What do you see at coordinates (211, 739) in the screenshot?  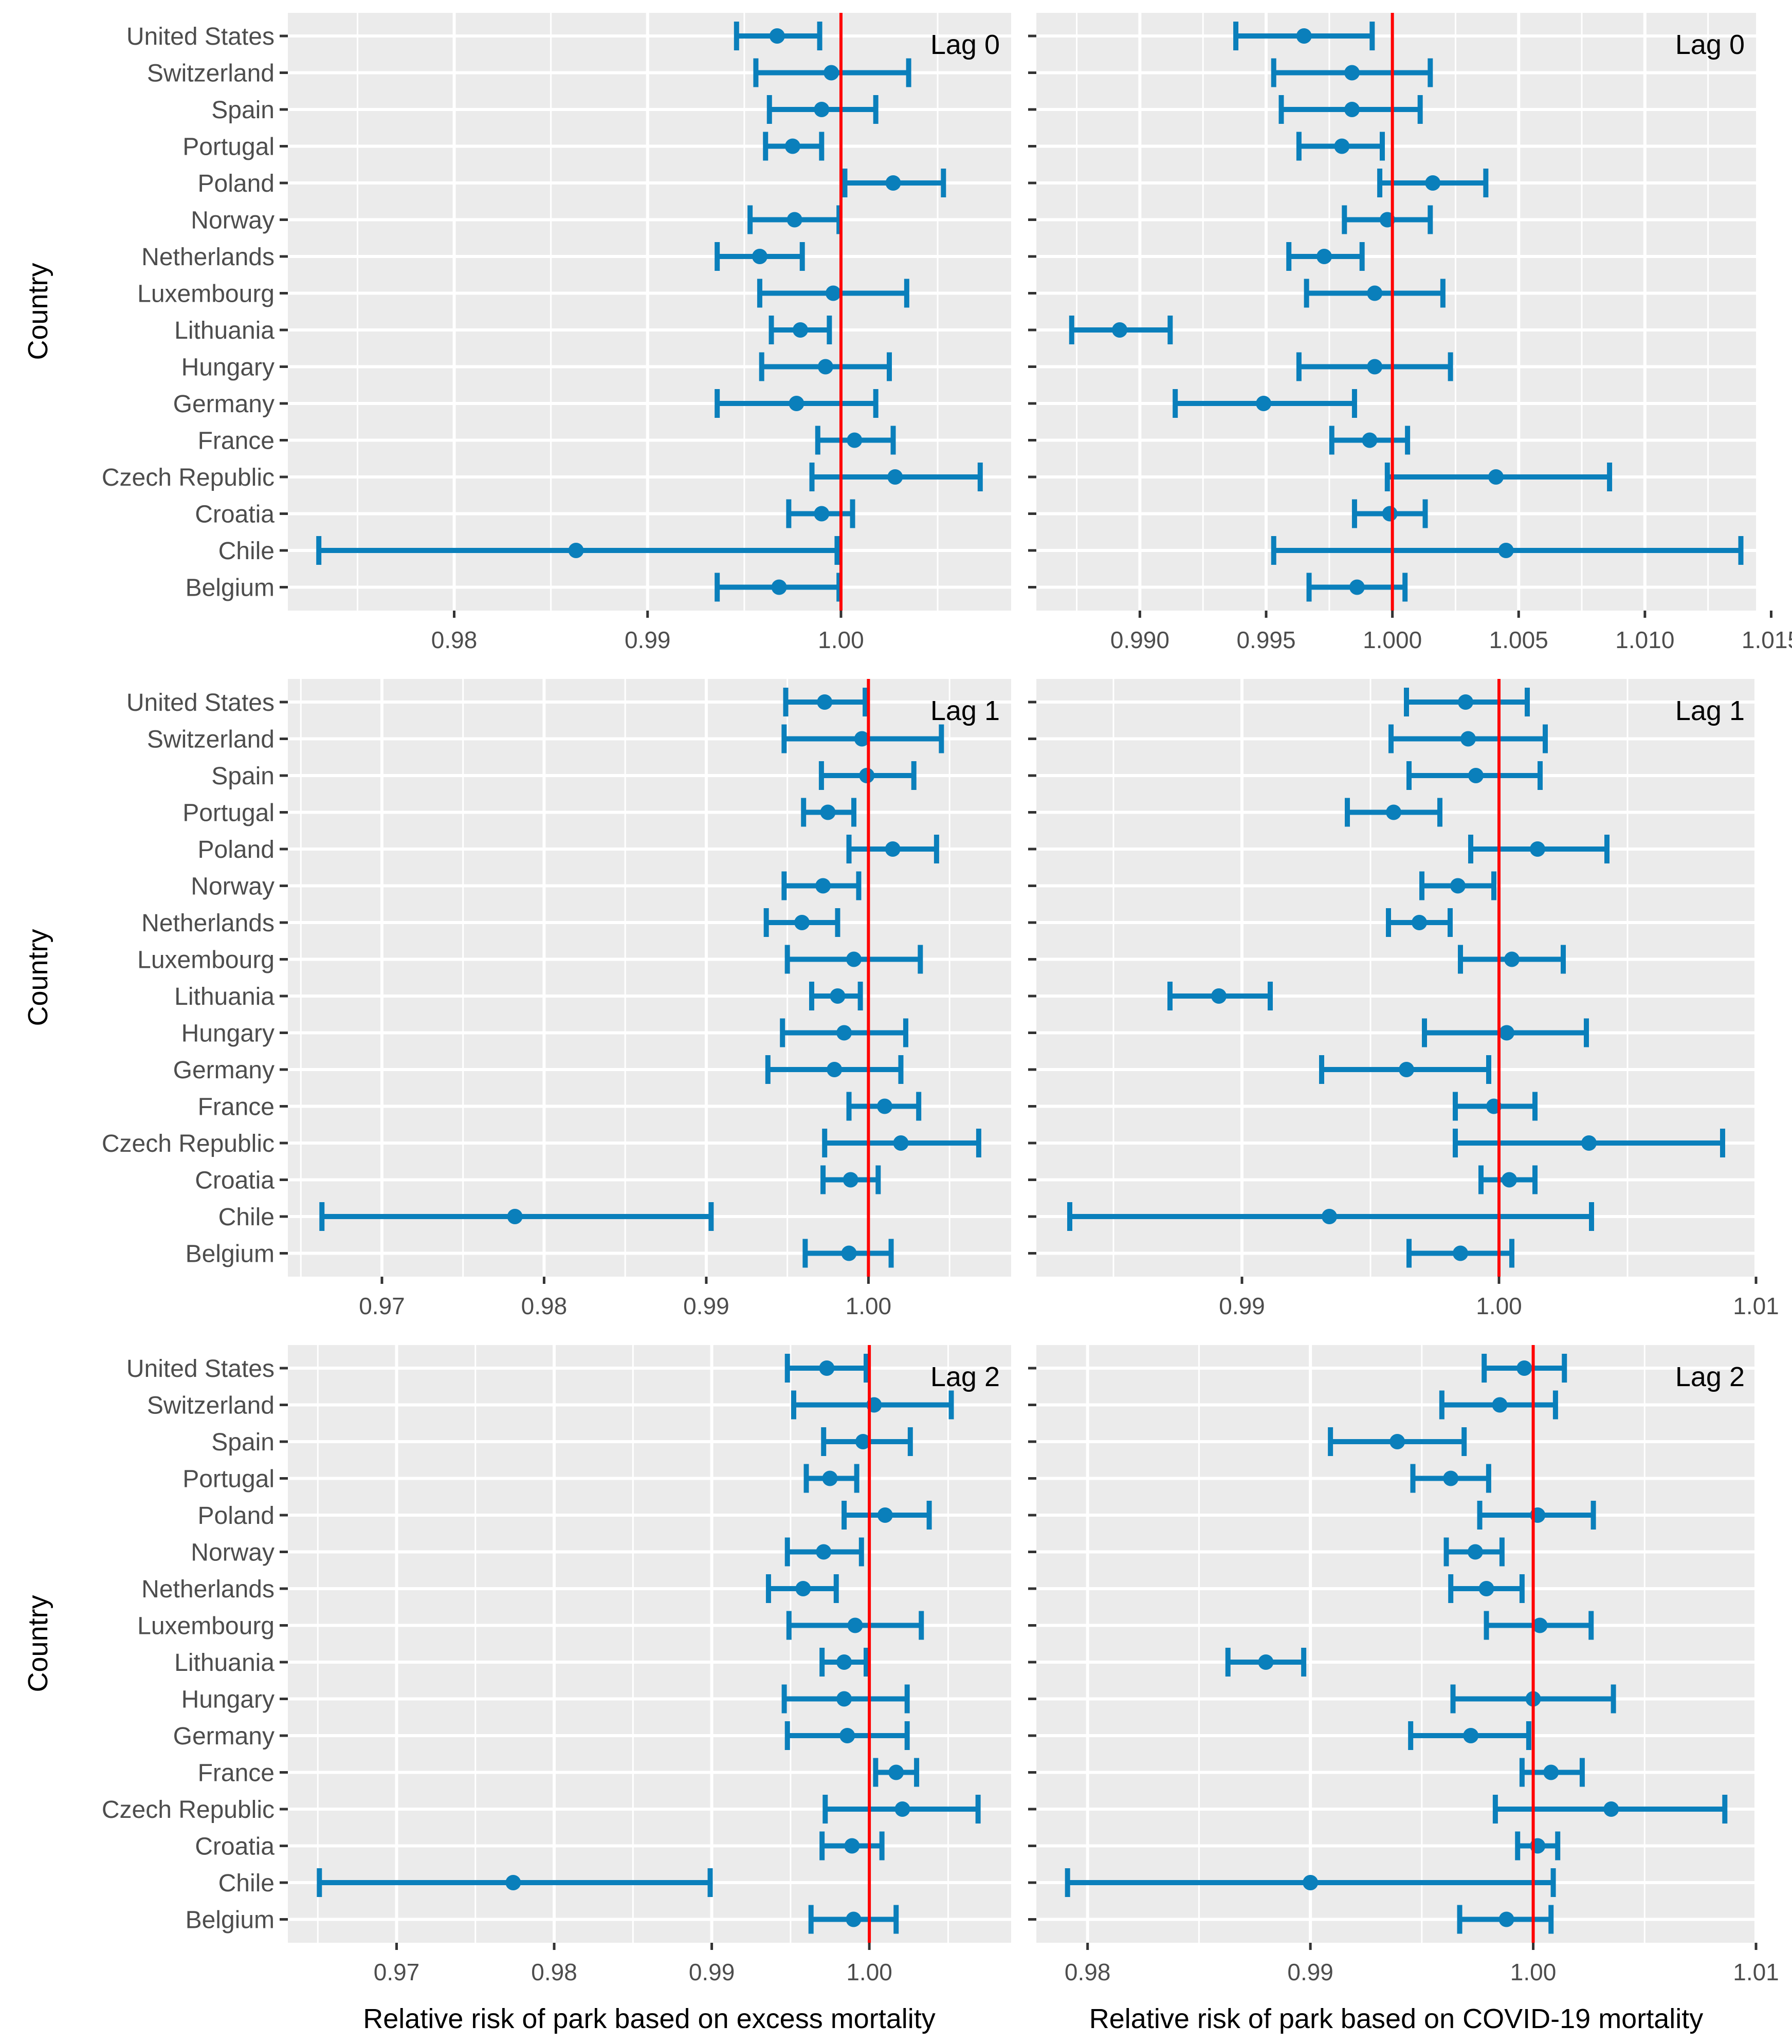 I see `country-label: Switzerland` at bounding box center [211, 739].